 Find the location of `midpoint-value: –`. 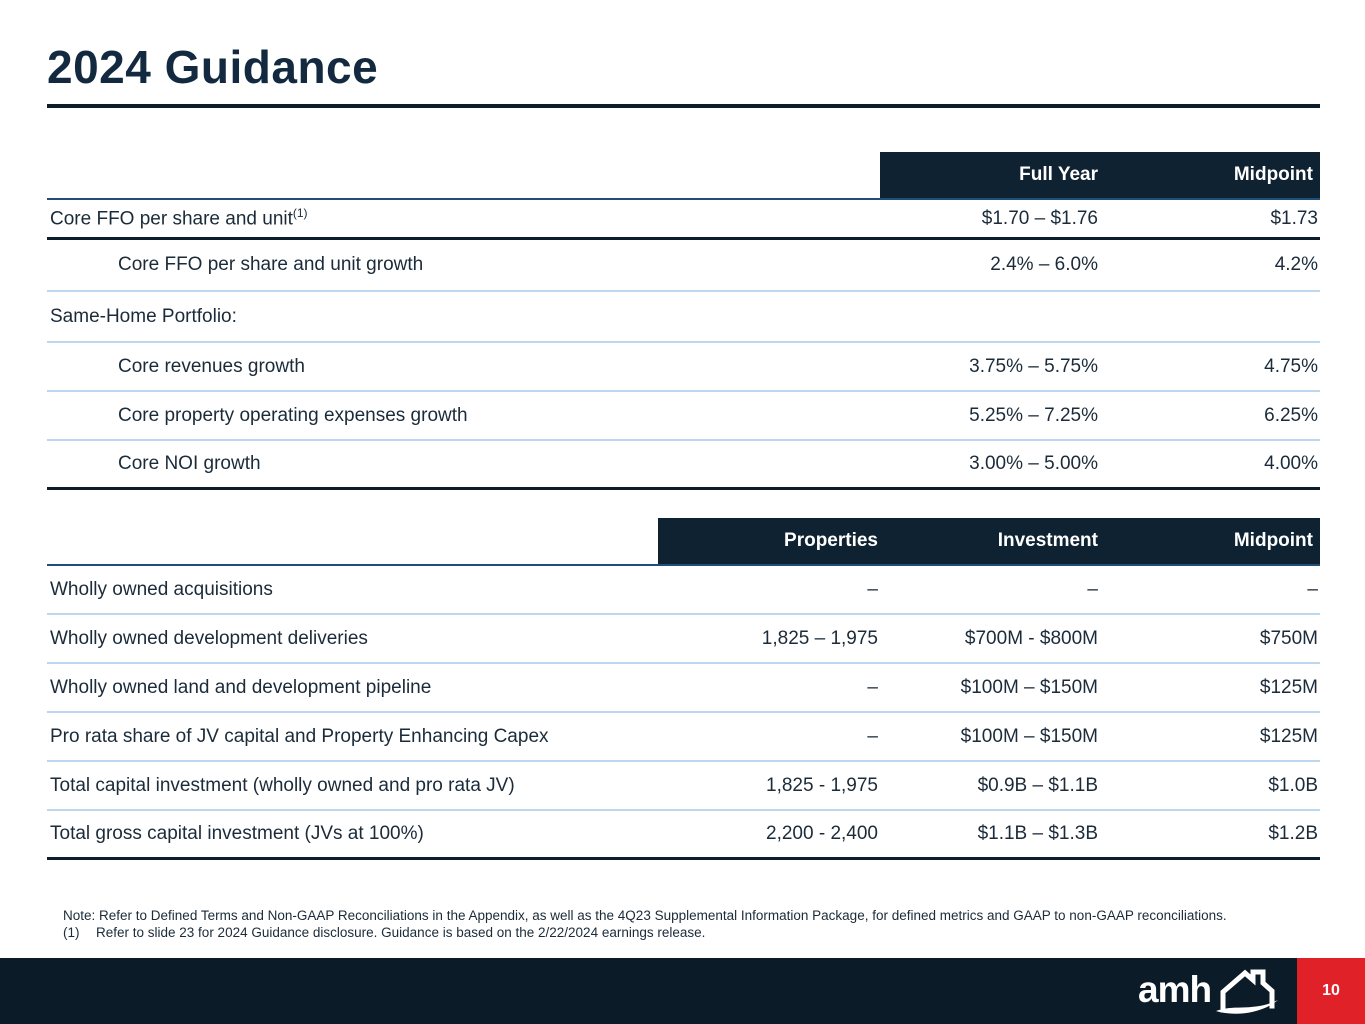

midpoint-value: – is located at coordinates (1312, 589).